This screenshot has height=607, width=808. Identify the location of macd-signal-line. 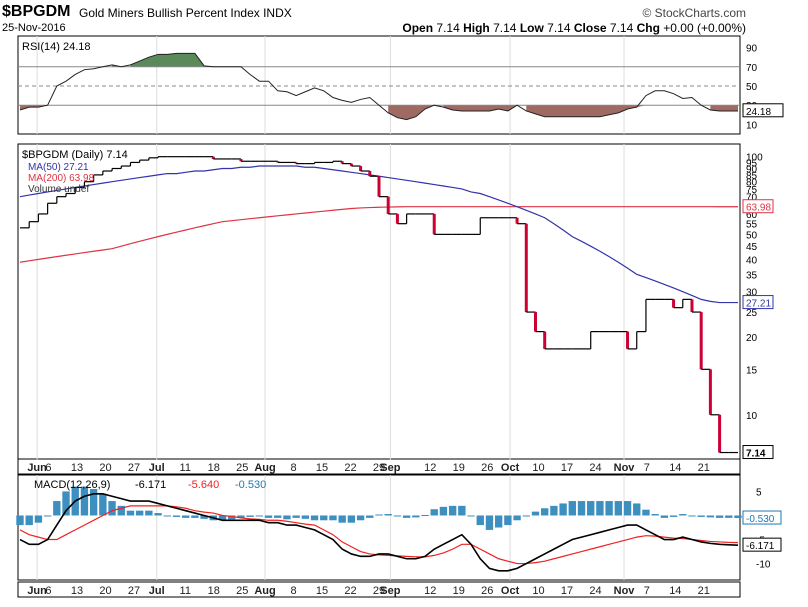
(379, 535).